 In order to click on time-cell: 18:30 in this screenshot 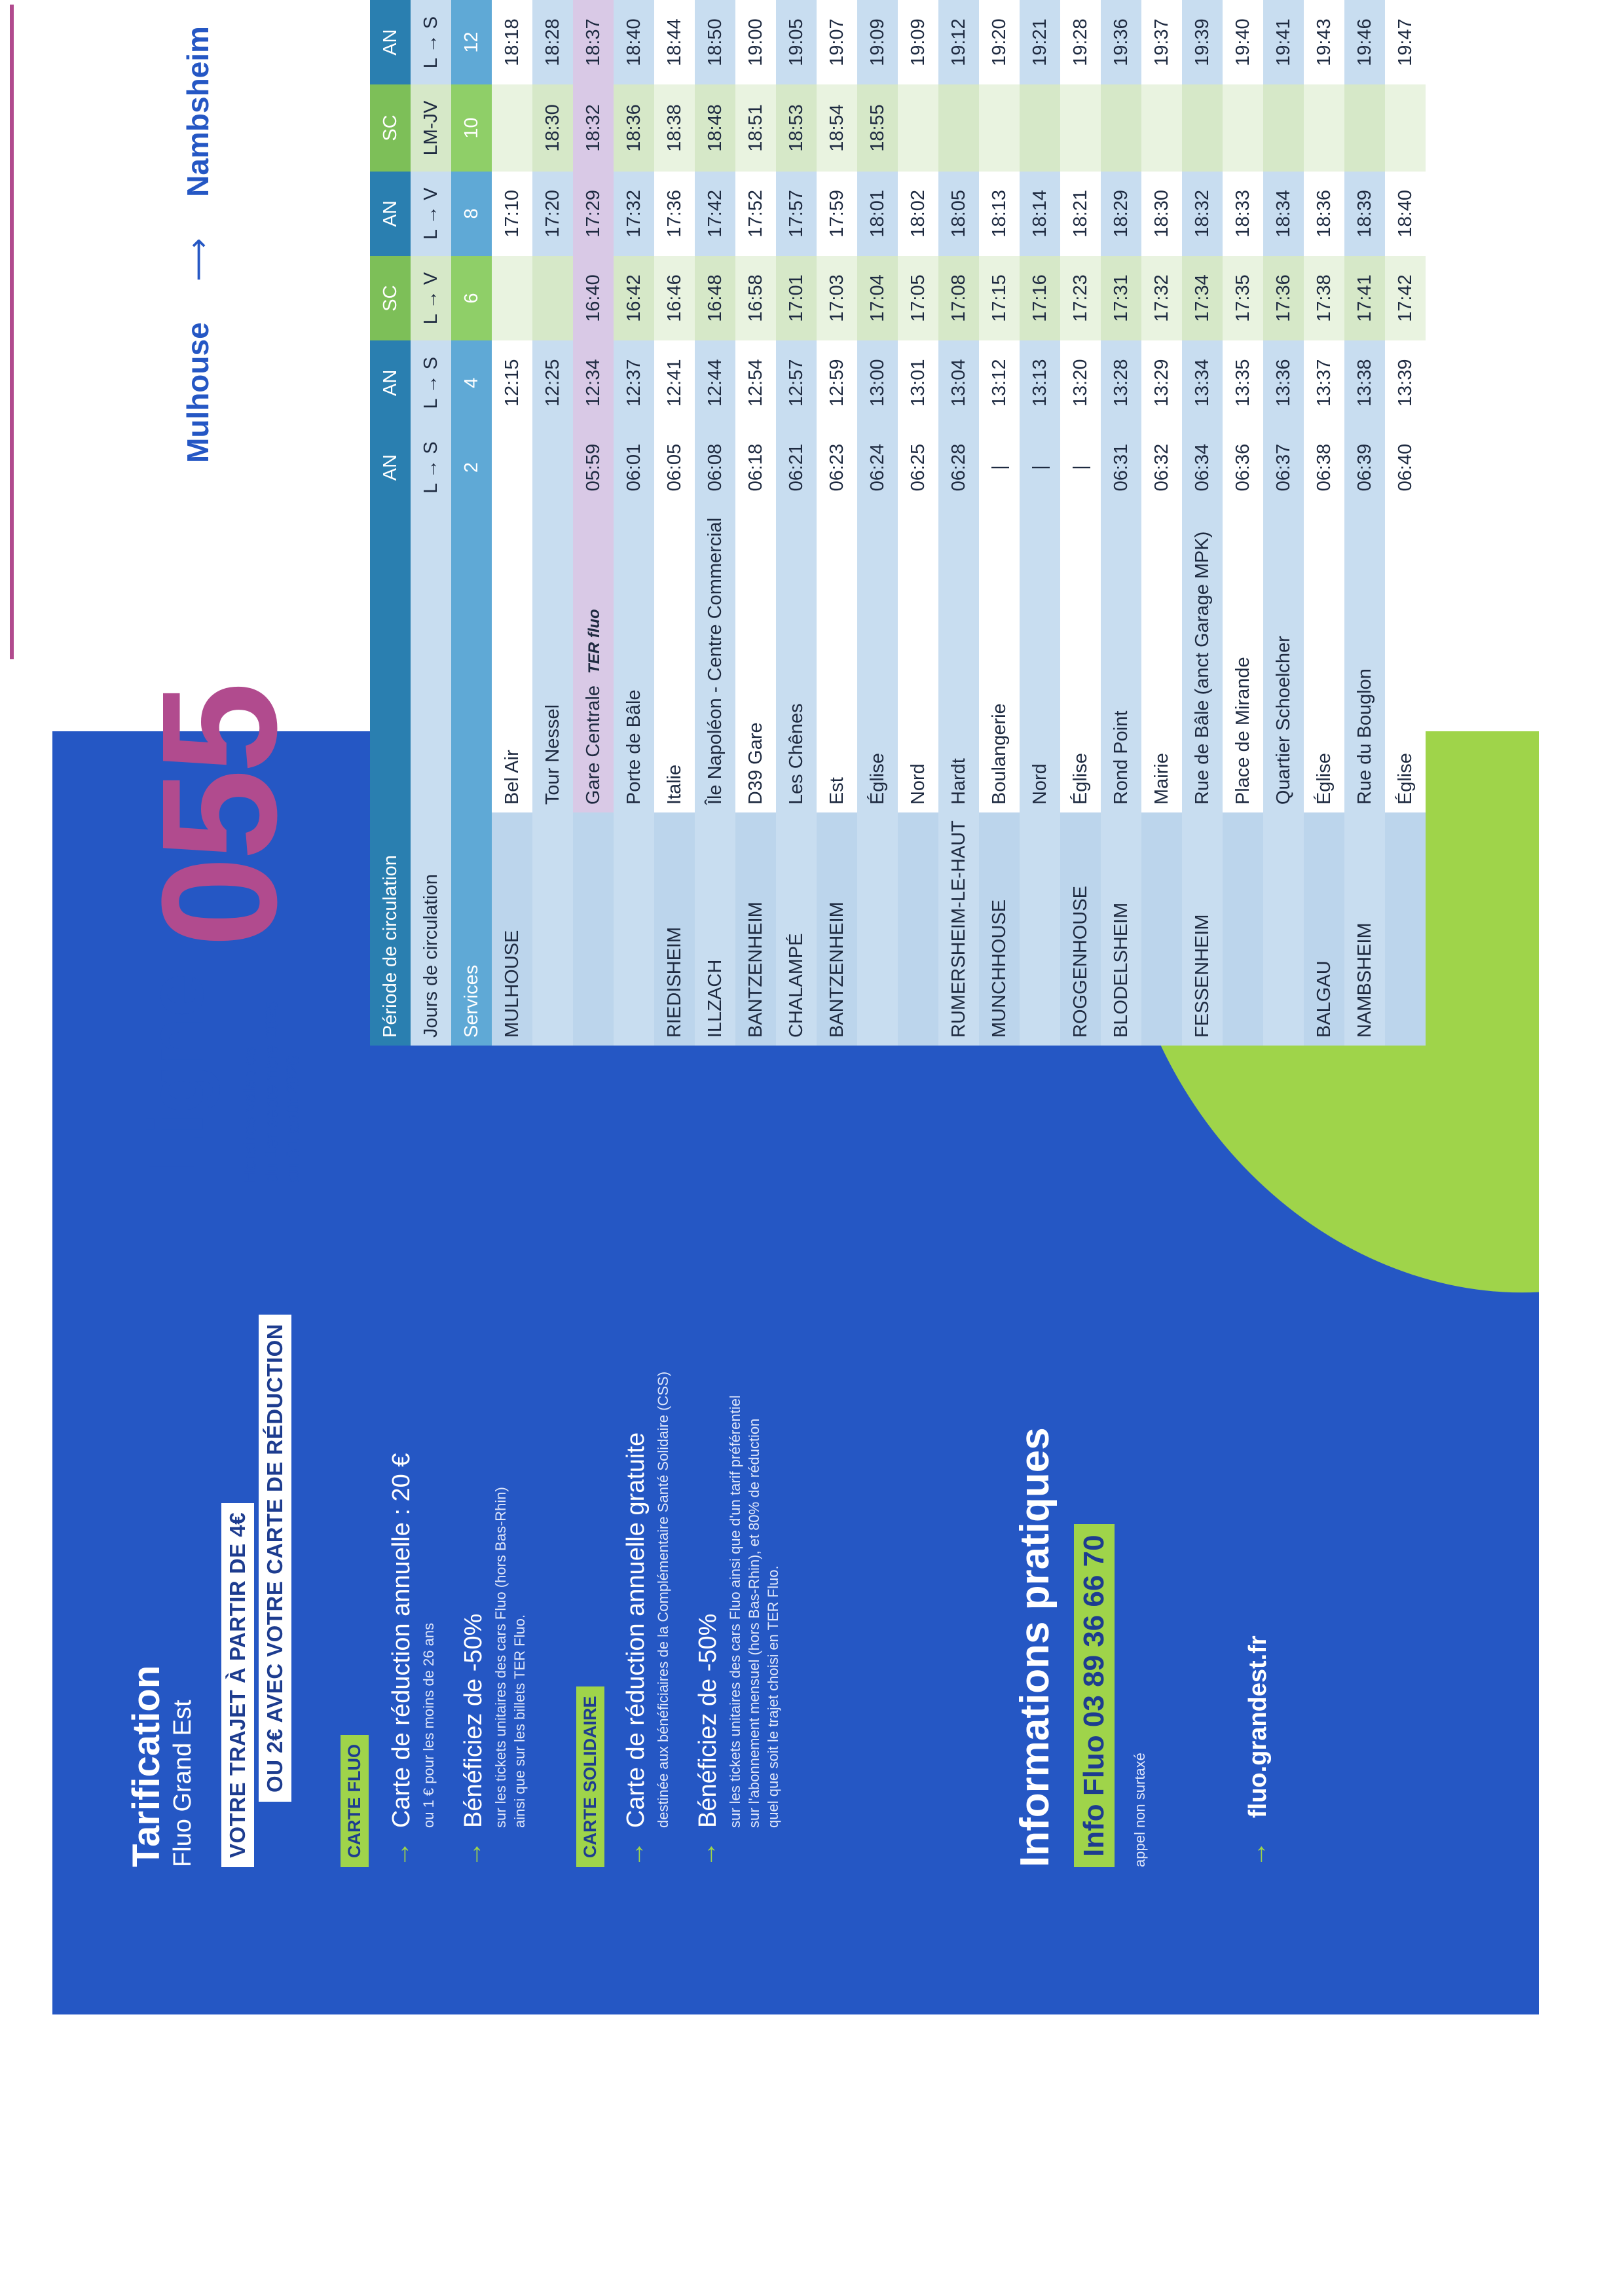, I will do `click(1161, 214)`.